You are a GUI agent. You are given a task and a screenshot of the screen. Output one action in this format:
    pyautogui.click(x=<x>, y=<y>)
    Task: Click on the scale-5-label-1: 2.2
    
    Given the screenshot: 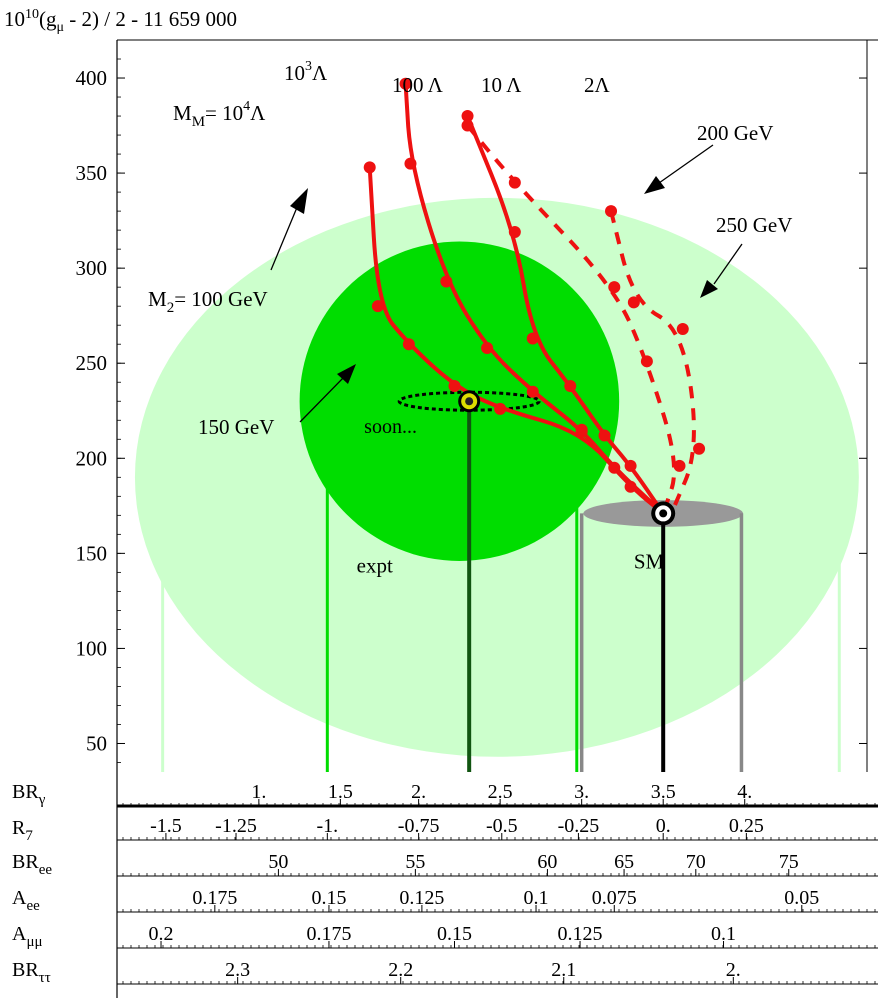 What is the action you would take?
    pyautogui.click(x=400, y=970)
    